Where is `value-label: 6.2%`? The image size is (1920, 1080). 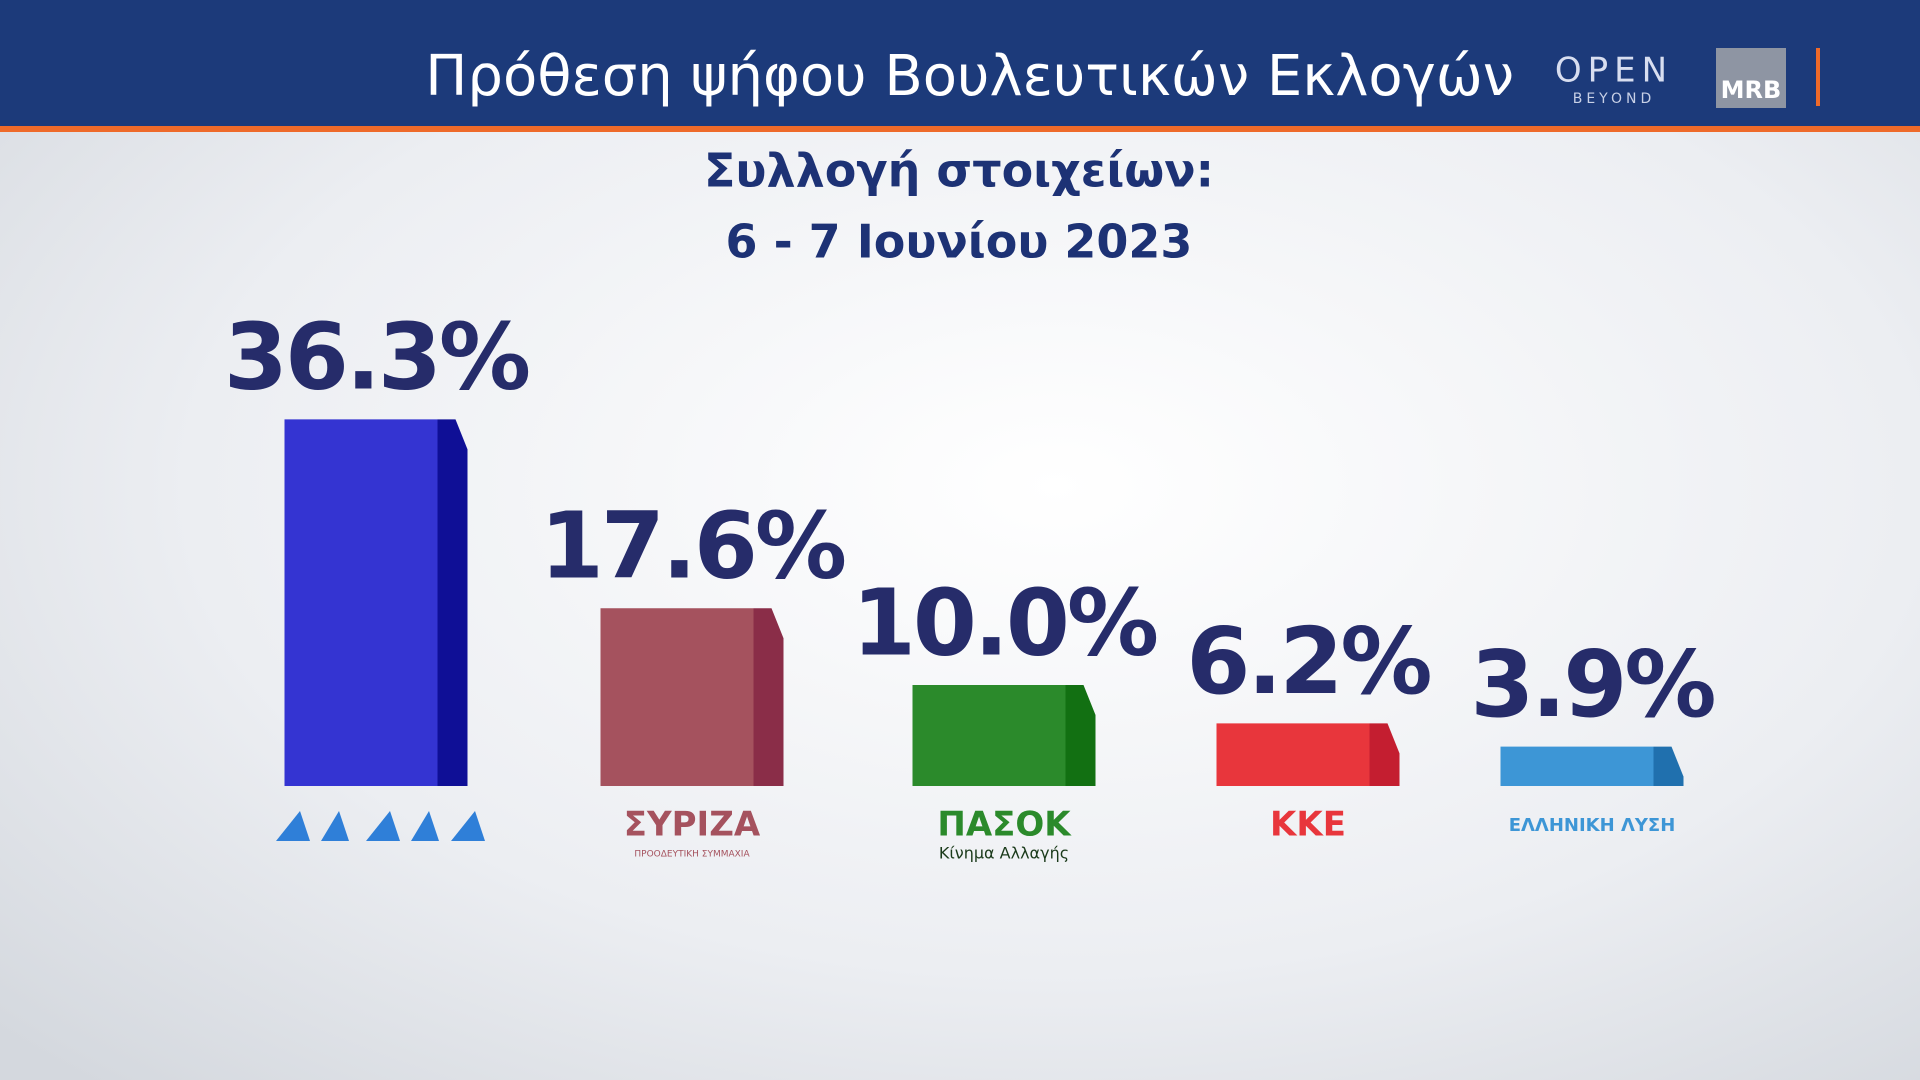 value-label: 6.2% is located at coordinates (1308, 661).